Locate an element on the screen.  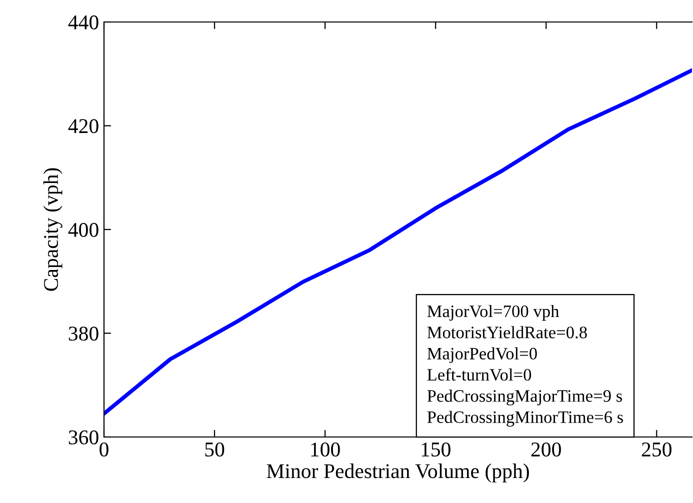
x-tick-label: 200 is located at coordinates (546, 449).